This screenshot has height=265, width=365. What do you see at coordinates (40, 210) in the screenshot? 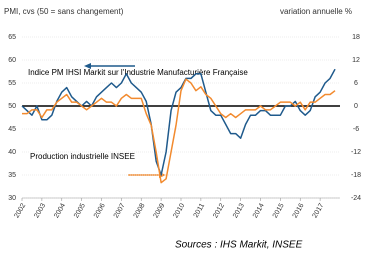
I see `x-tick-label: 2003` at bounding box center [40, 210].